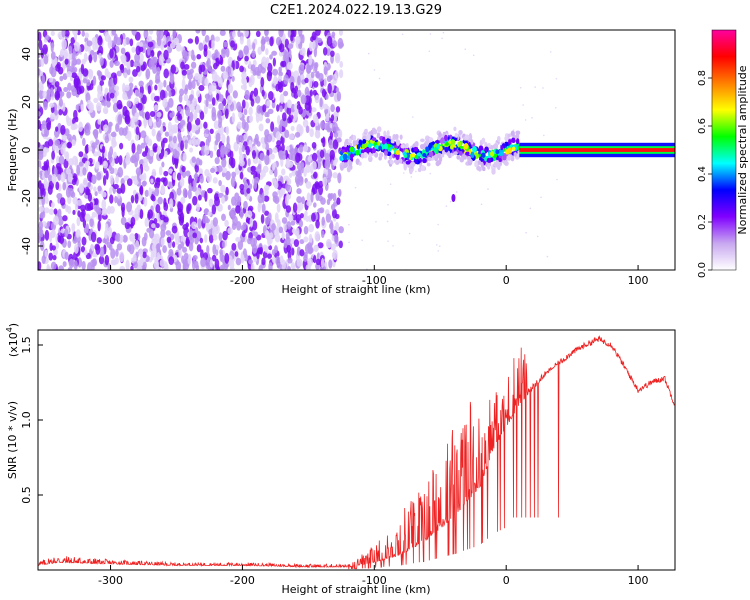 The height and width of the screenshot is (600, 750). What do you see at coordinates (13, 344) in the screenshot?
I see `snr-y-multiplier-base: (x10` at bounding box center [13, 344].